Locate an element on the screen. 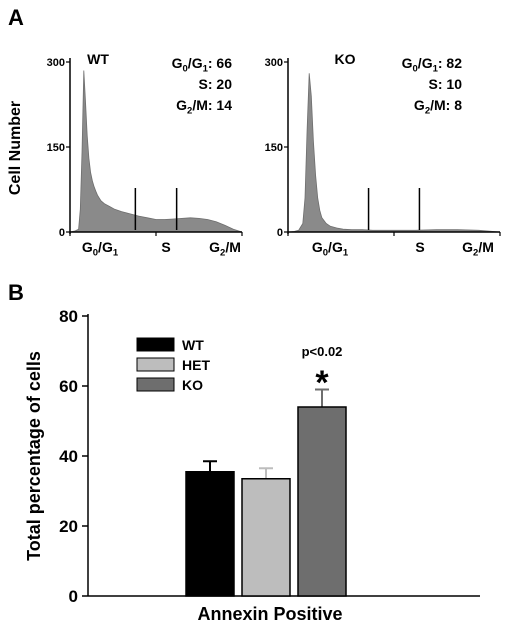 The image size is (520, 628). y-tick-label: 80 is located at coordinates (68, 316).